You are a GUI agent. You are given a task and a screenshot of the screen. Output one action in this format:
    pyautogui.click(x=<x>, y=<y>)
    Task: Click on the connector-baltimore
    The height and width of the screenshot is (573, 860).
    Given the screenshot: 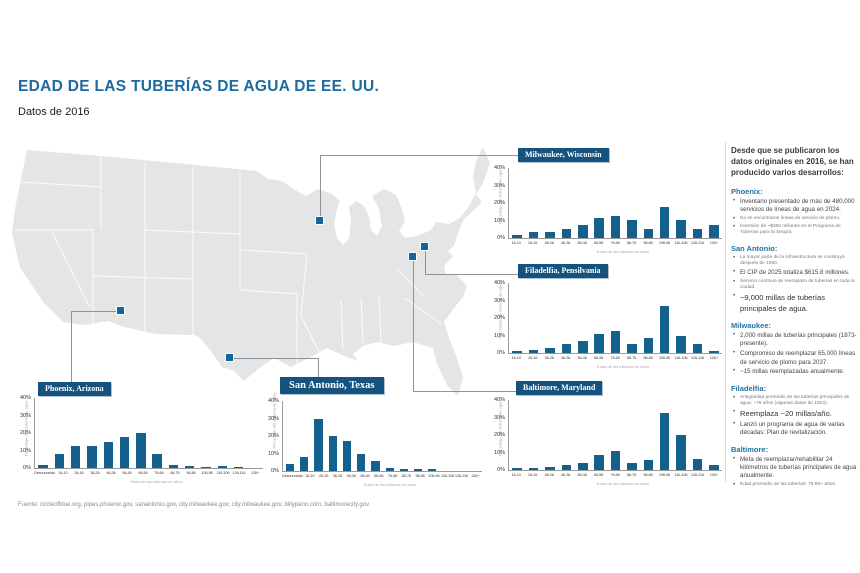 What is the action you would take?
    pyautogui.click(x=413, y=326)
    